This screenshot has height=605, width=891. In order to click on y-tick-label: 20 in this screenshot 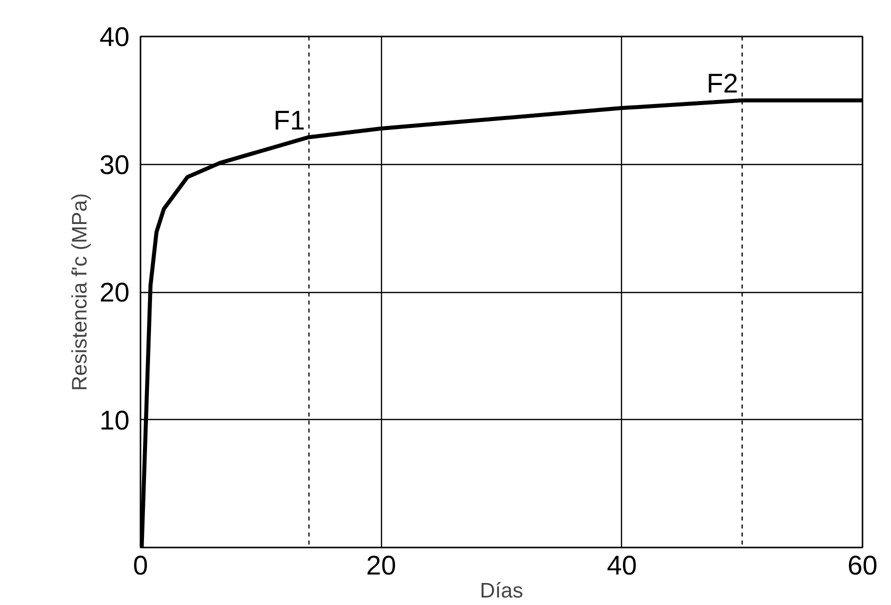, I will do `click(114, 293)`.